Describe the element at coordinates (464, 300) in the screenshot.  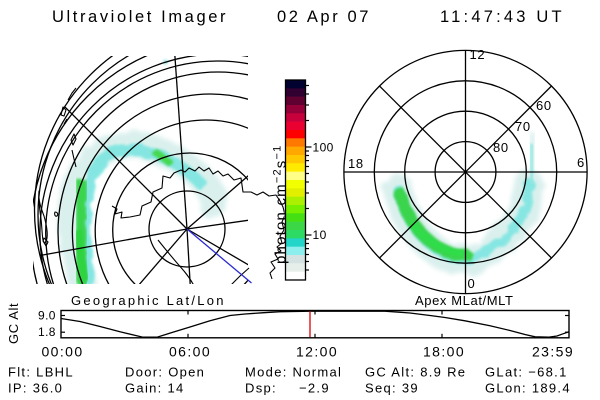
I see `svg-text: Apex MLat/MLT` at that location.